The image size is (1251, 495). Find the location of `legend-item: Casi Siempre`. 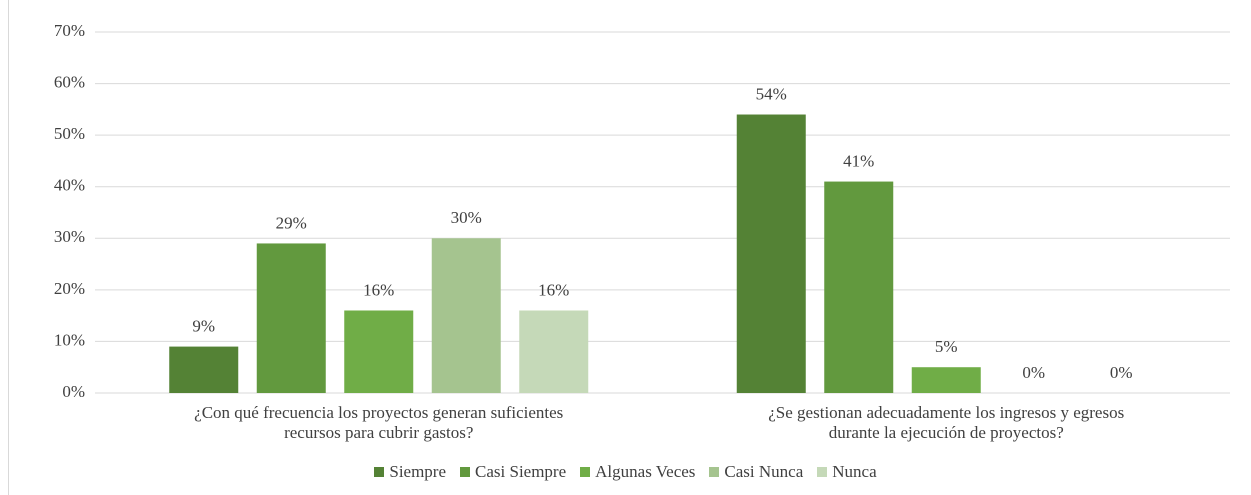

legend-item: Casi Siempre is located at coordinates (513, 472).